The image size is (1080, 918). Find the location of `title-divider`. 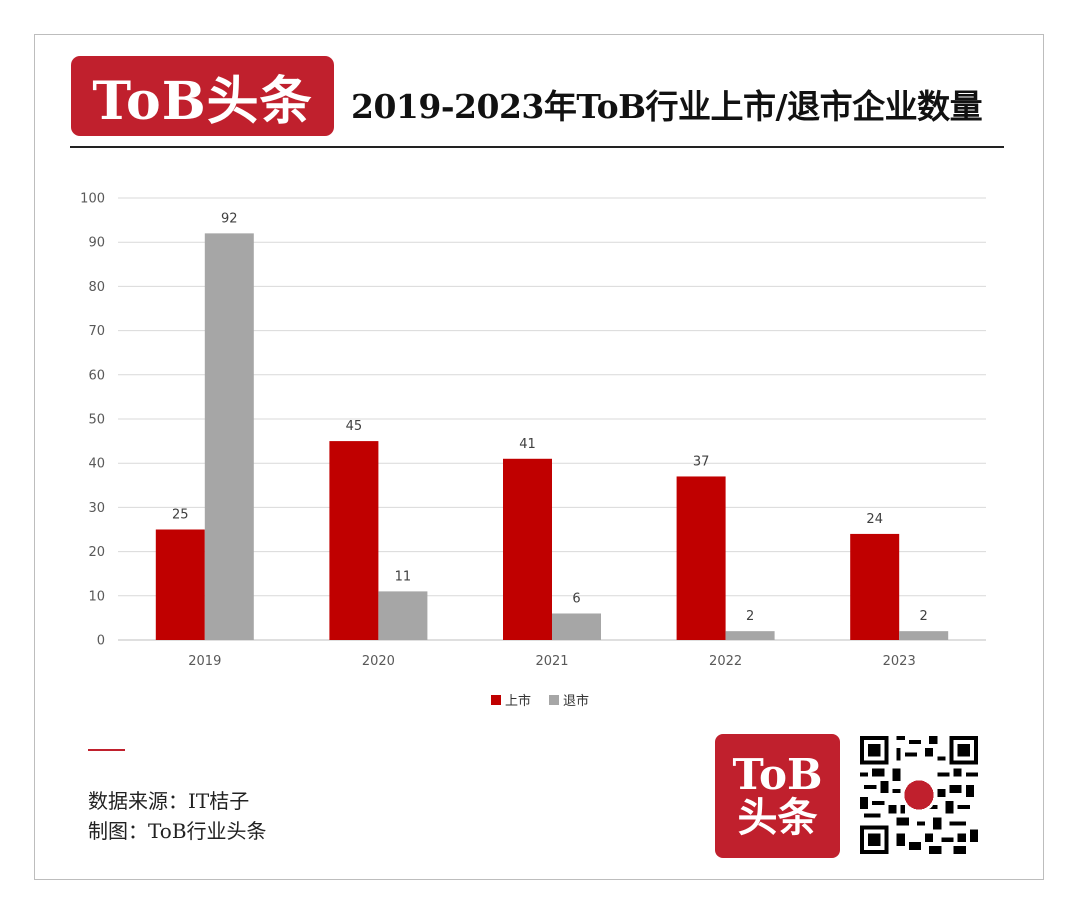

title-divider is located at coordinates (537, 147).